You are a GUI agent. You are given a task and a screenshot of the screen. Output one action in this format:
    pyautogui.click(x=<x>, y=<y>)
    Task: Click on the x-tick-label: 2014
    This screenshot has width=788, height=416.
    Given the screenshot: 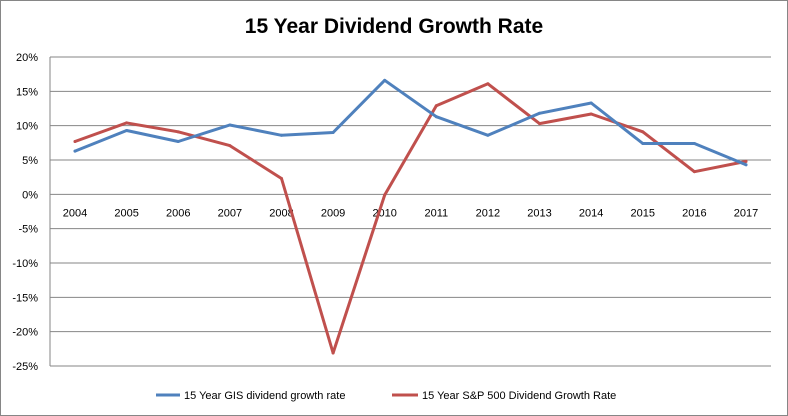 What is the action you would take?
    pyautogui.click(x=591, y=213)
    